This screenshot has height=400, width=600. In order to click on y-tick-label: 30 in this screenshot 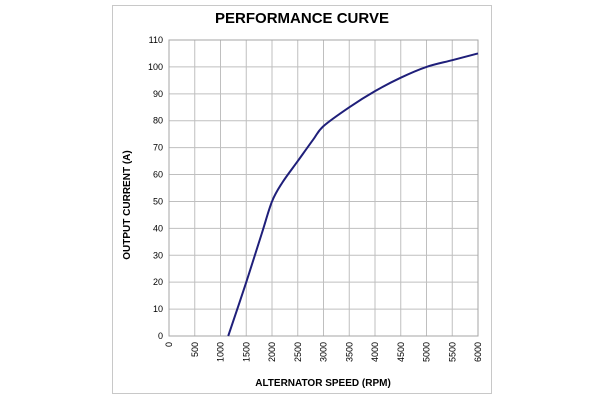, I will do `click(158, 255)`.